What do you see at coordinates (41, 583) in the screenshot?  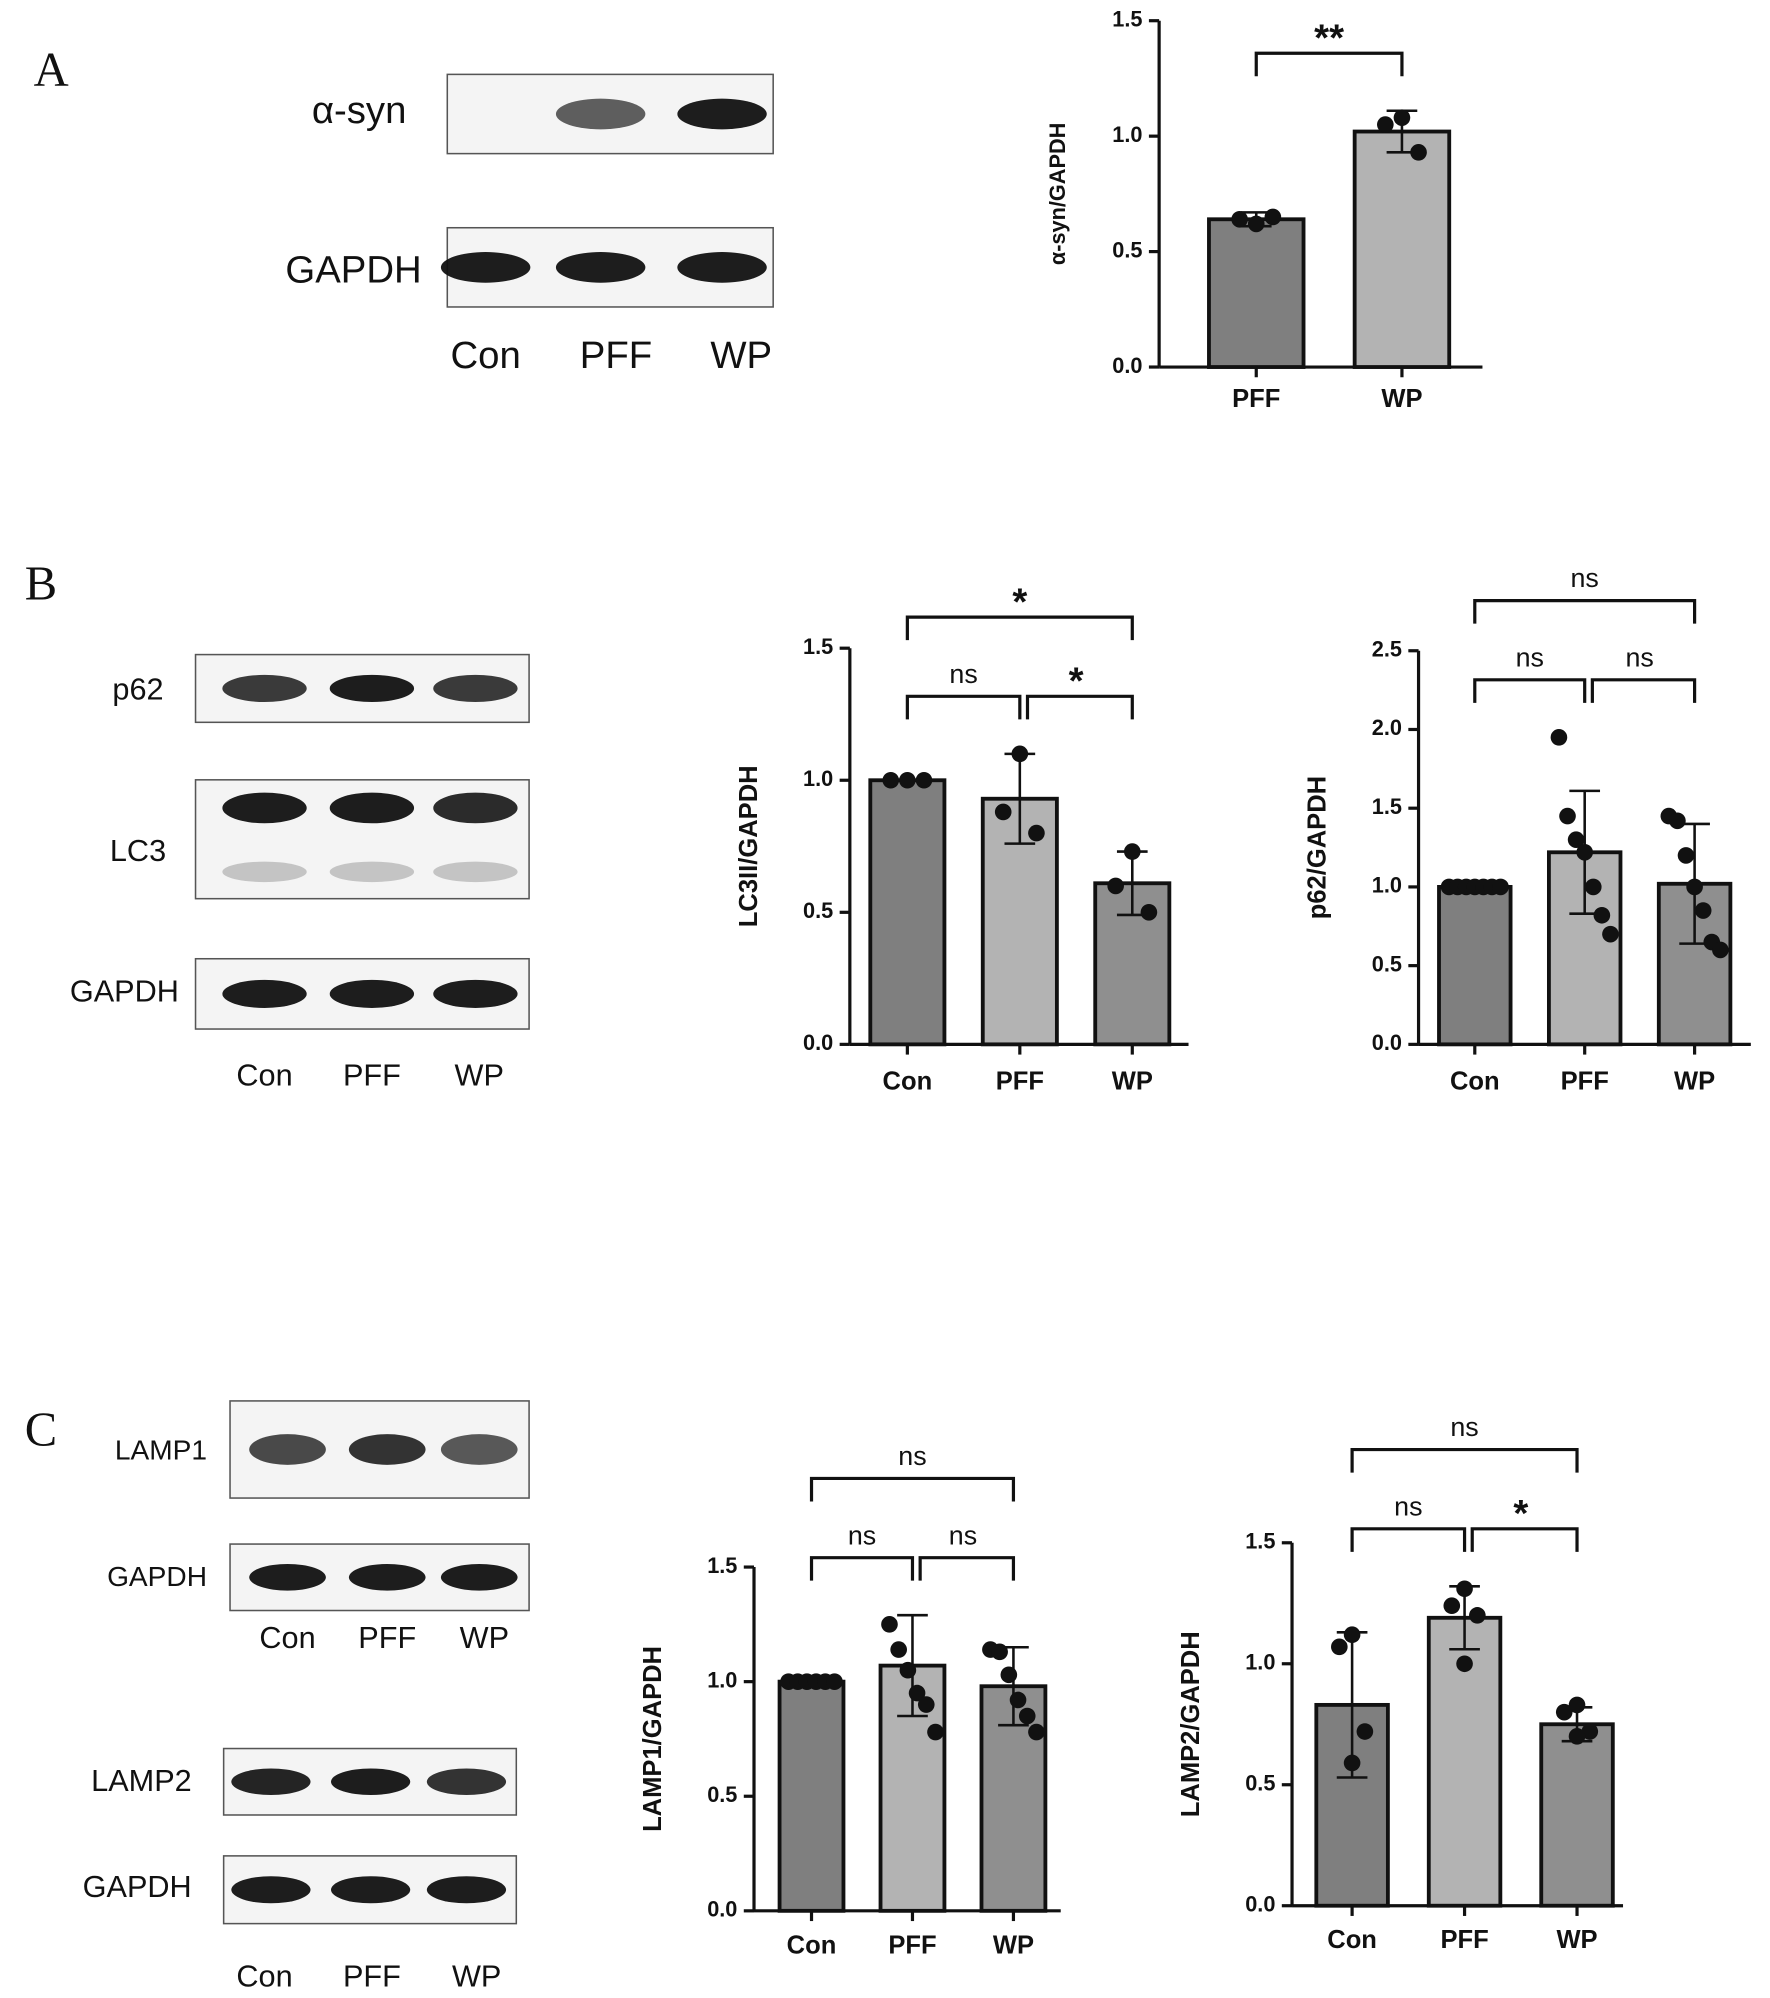 I see `panel-letter: B` at bounding box center [41, 583].